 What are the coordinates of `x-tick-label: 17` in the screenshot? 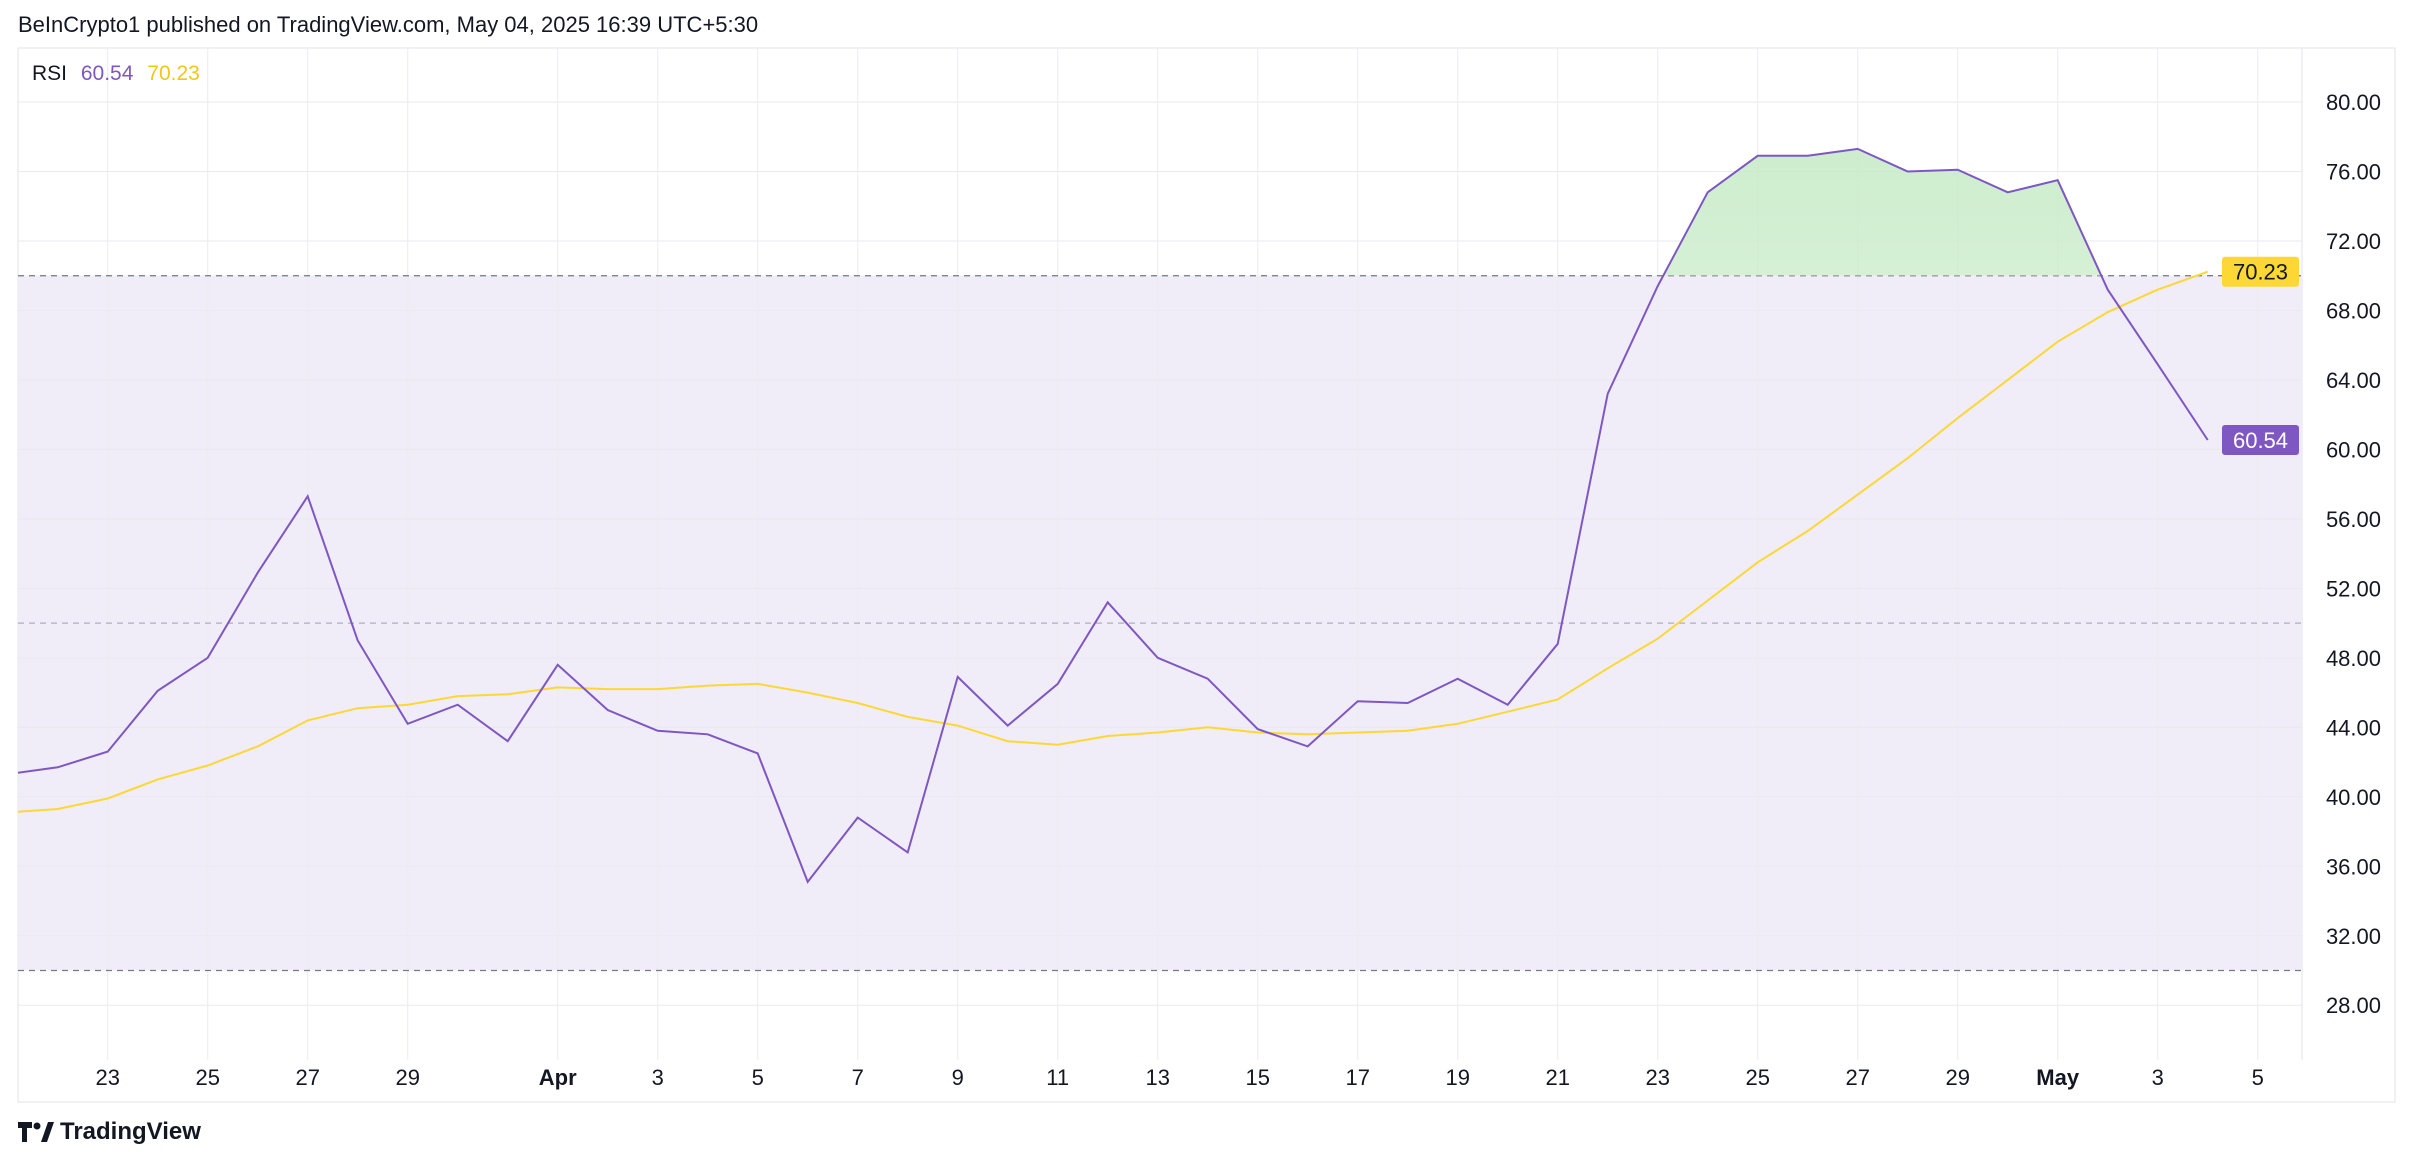 It's located at (1357, 1077).